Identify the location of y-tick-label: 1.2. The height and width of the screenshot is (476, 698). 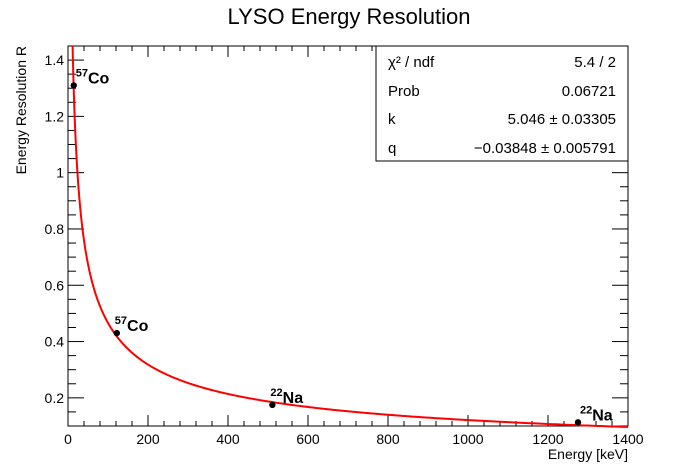
(55, 116).